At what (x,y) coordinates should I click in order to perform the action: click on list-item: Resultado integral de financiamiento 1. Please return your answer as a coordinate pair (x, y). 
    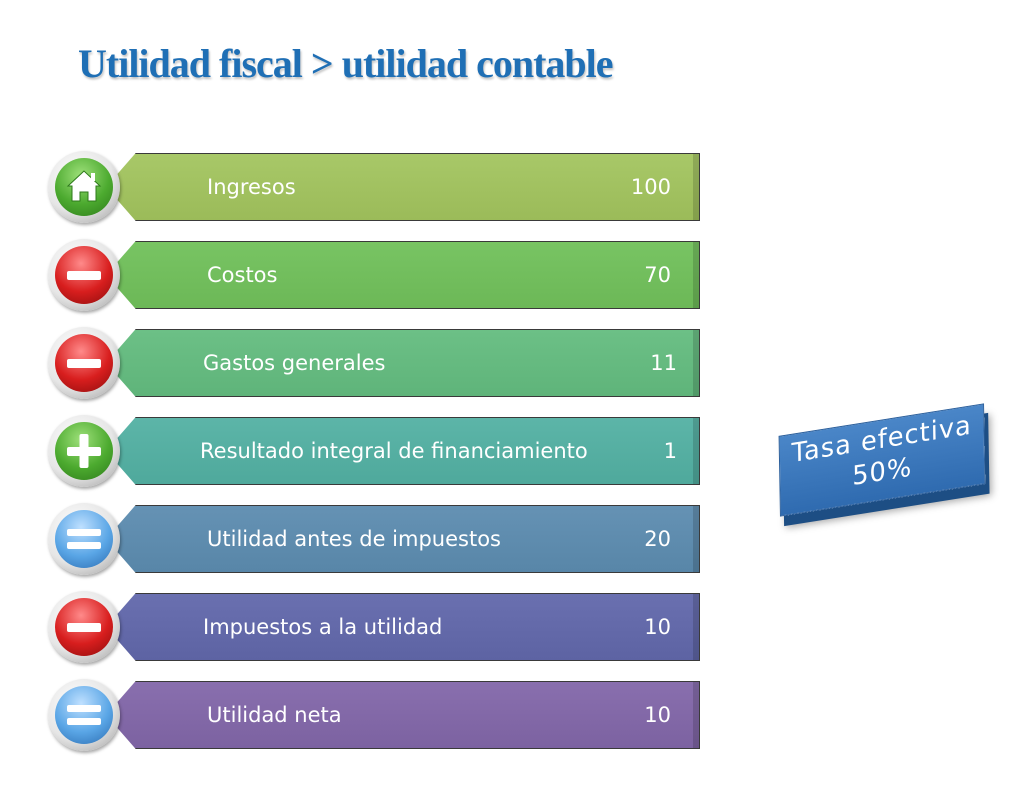
    Looking at the image, I should click on (378, 451).